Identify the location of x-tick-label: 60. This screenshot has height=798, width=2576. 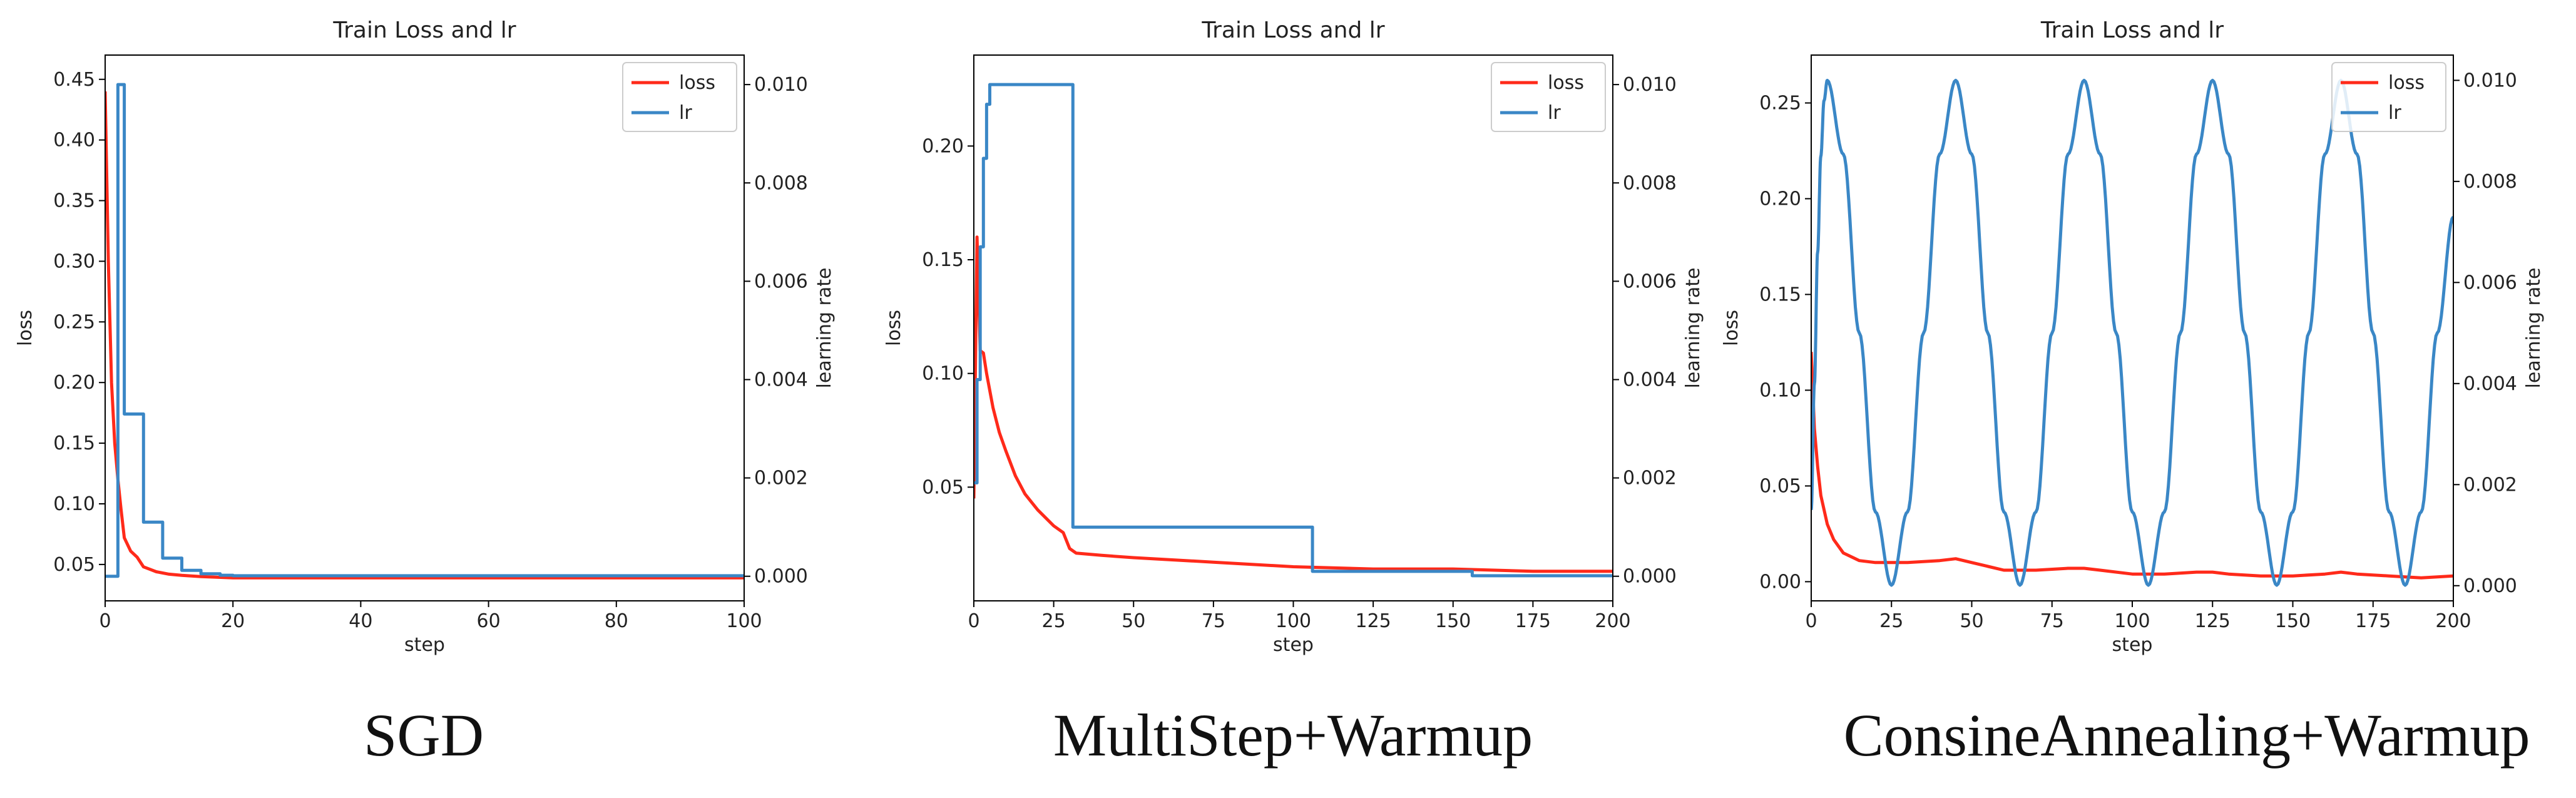
(489, 621).